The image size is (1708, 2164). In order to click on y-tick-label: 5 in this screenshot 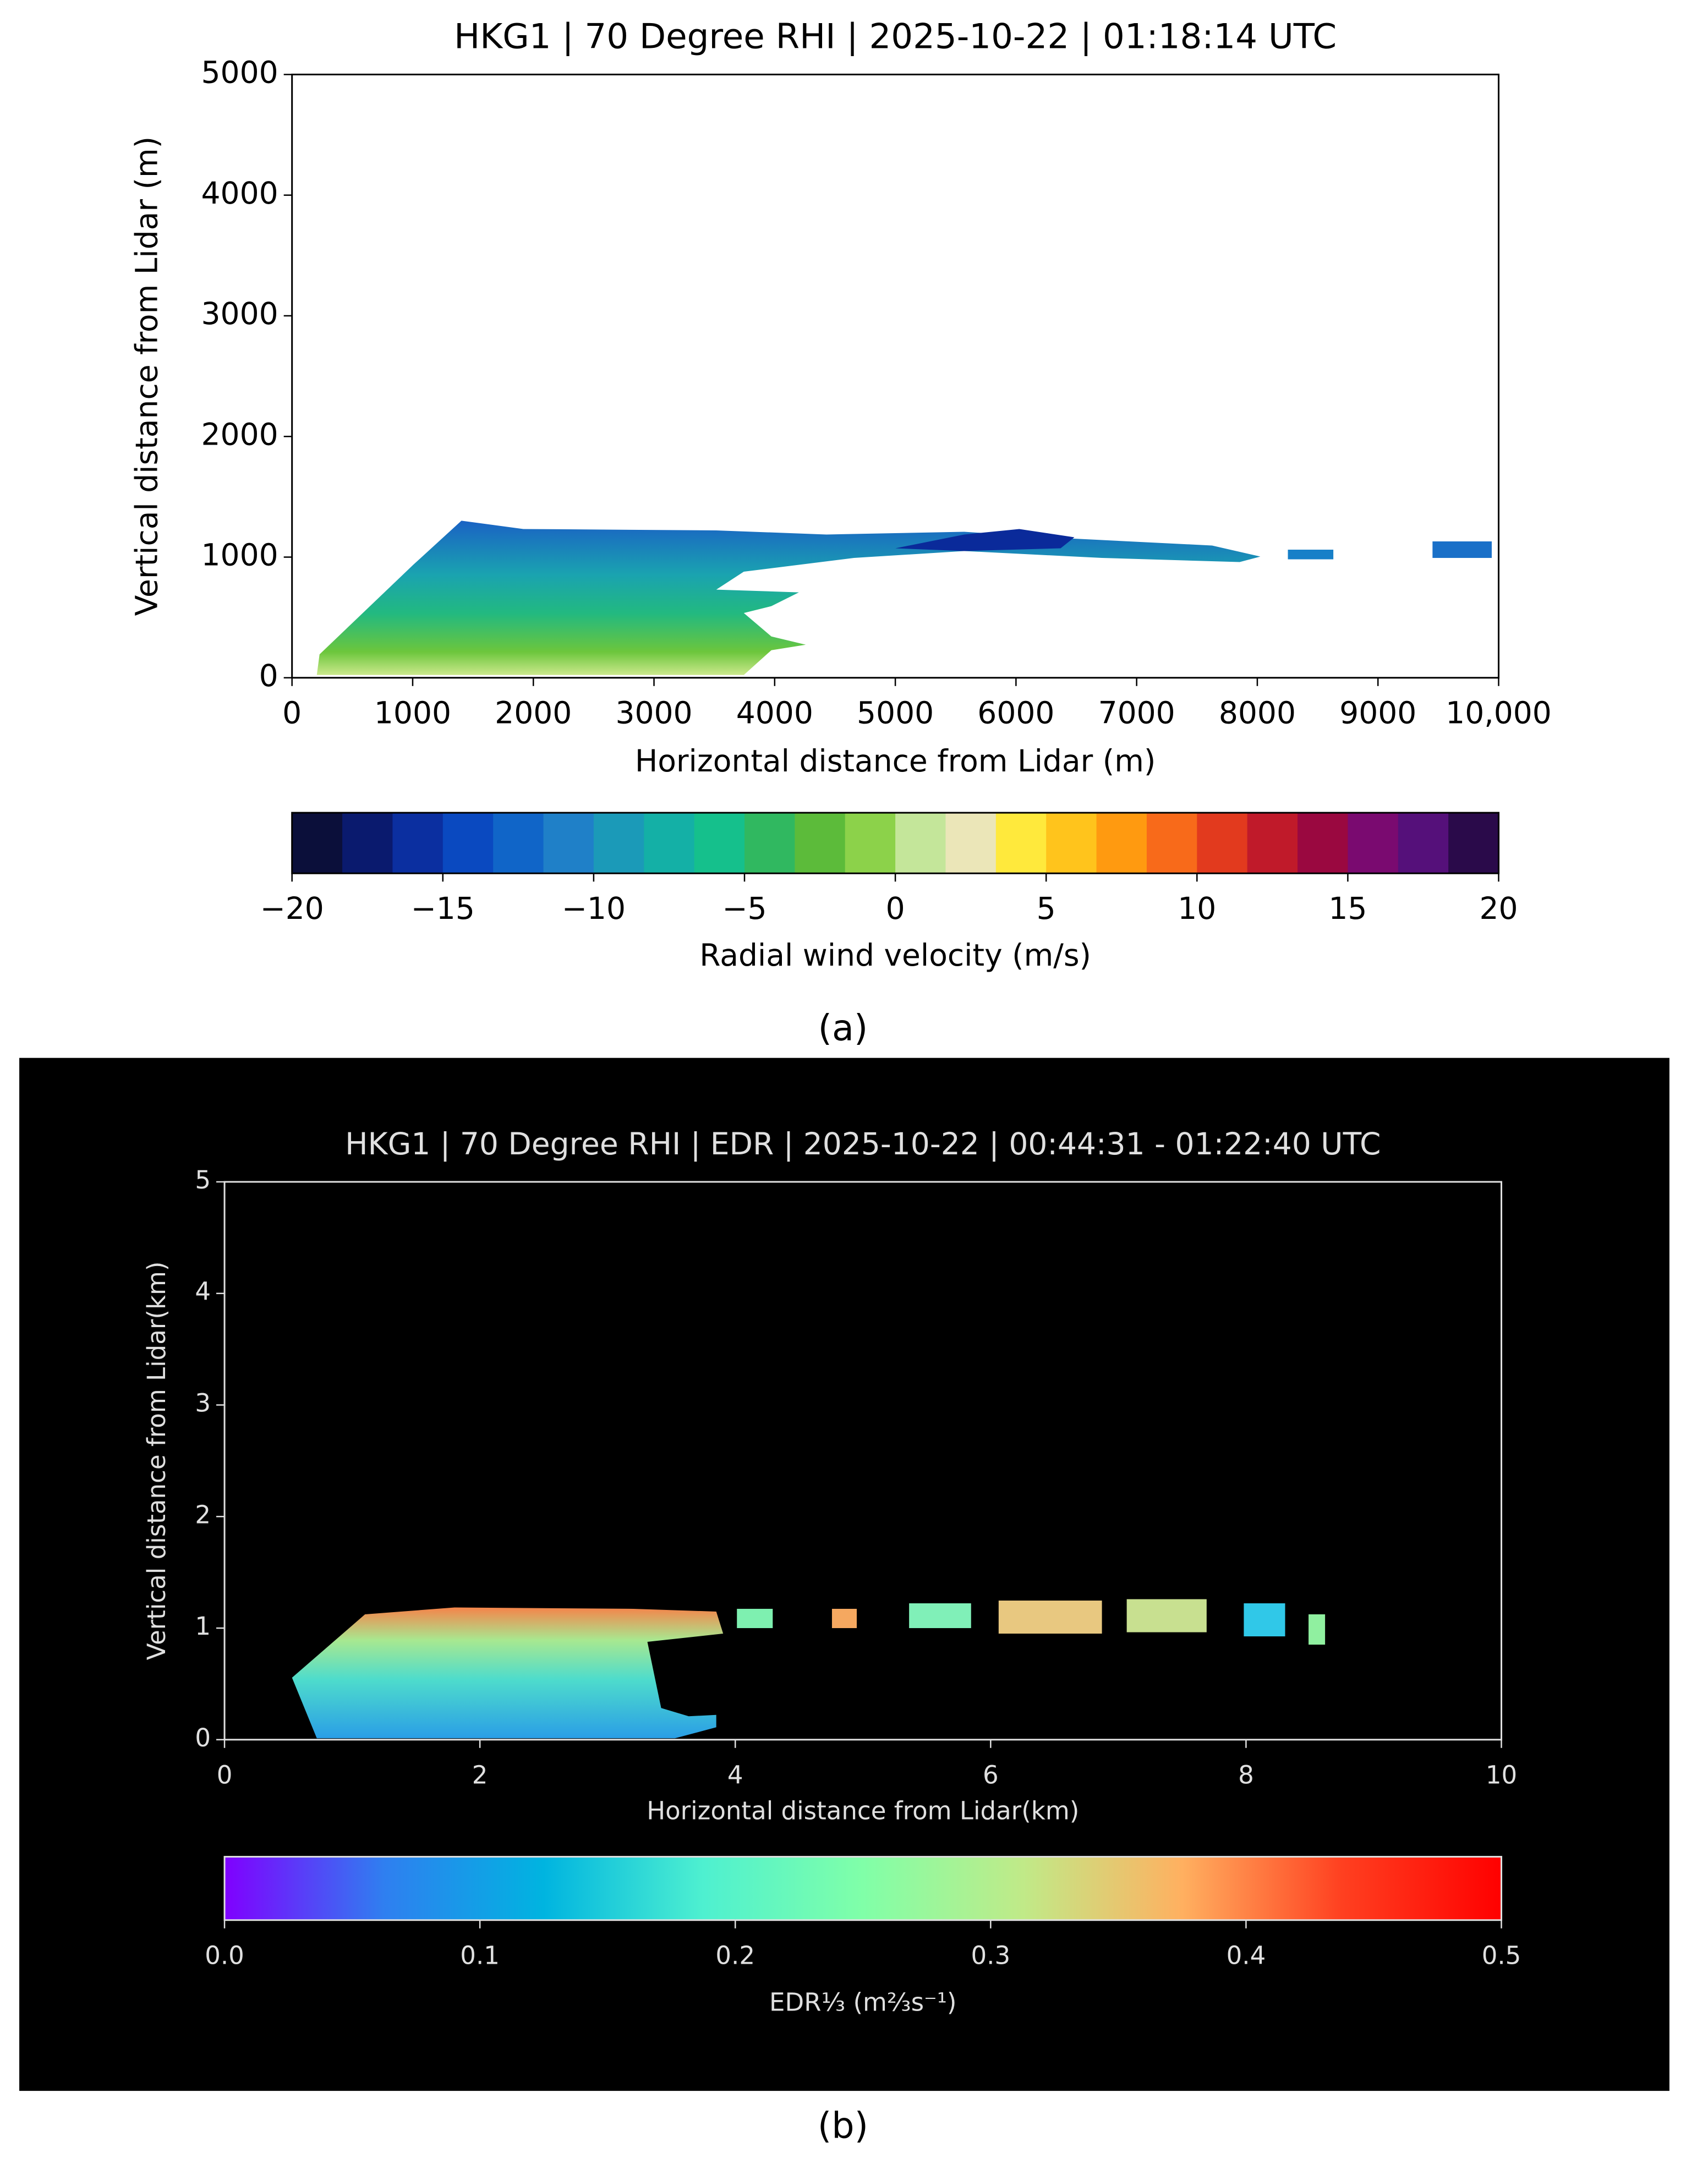, I will do `click(203, 1180)`.